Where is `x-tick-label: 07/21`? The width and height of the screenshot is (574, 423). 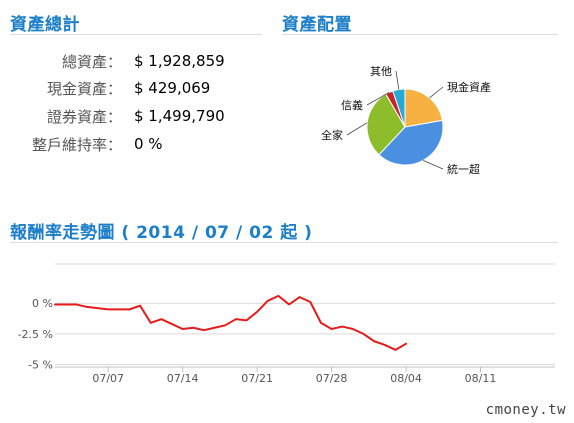
x-tick-label: 07/21 is located at coordinates (257, 378).